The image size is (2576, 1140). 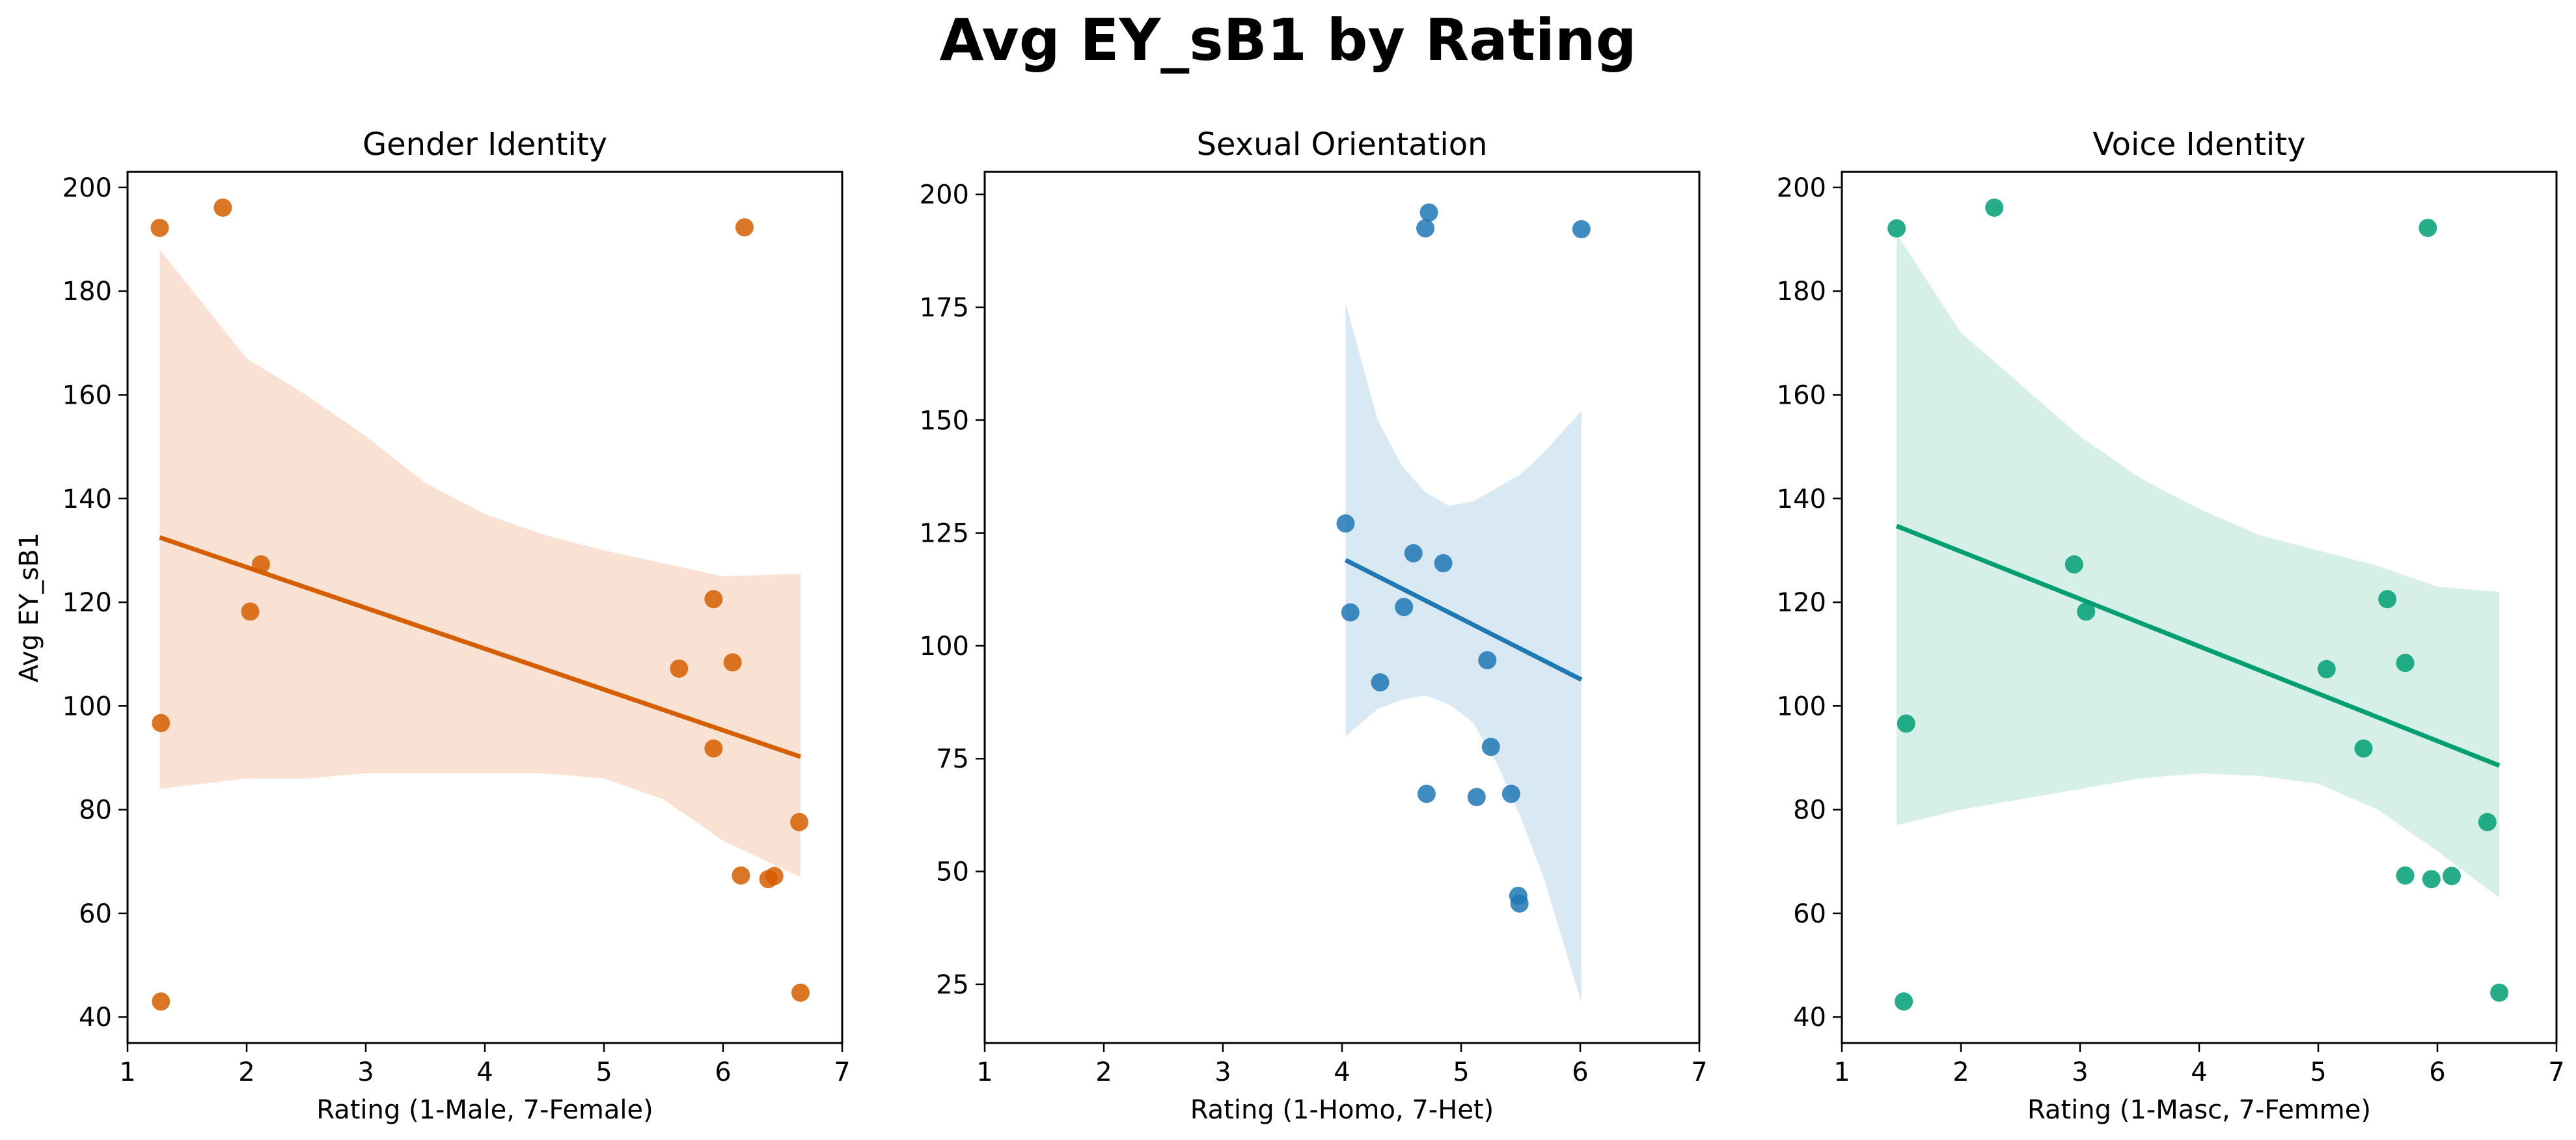 I want to click on x-axis-label: Rating (1-Male, 7-Female), so click(x=484, y=1110).